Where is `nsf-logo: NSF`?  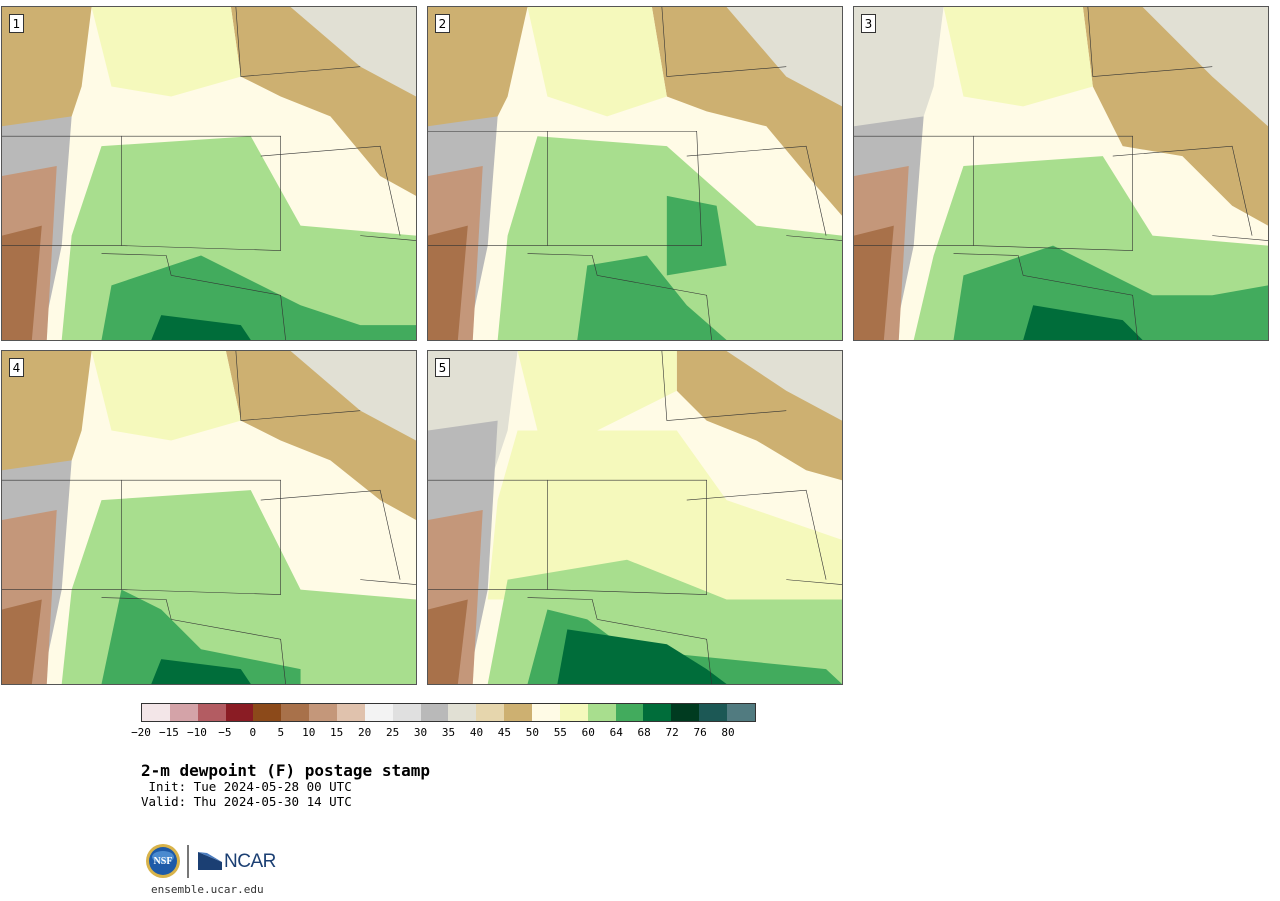 nsf-logo: NSF is located at coordinates (163, 861).